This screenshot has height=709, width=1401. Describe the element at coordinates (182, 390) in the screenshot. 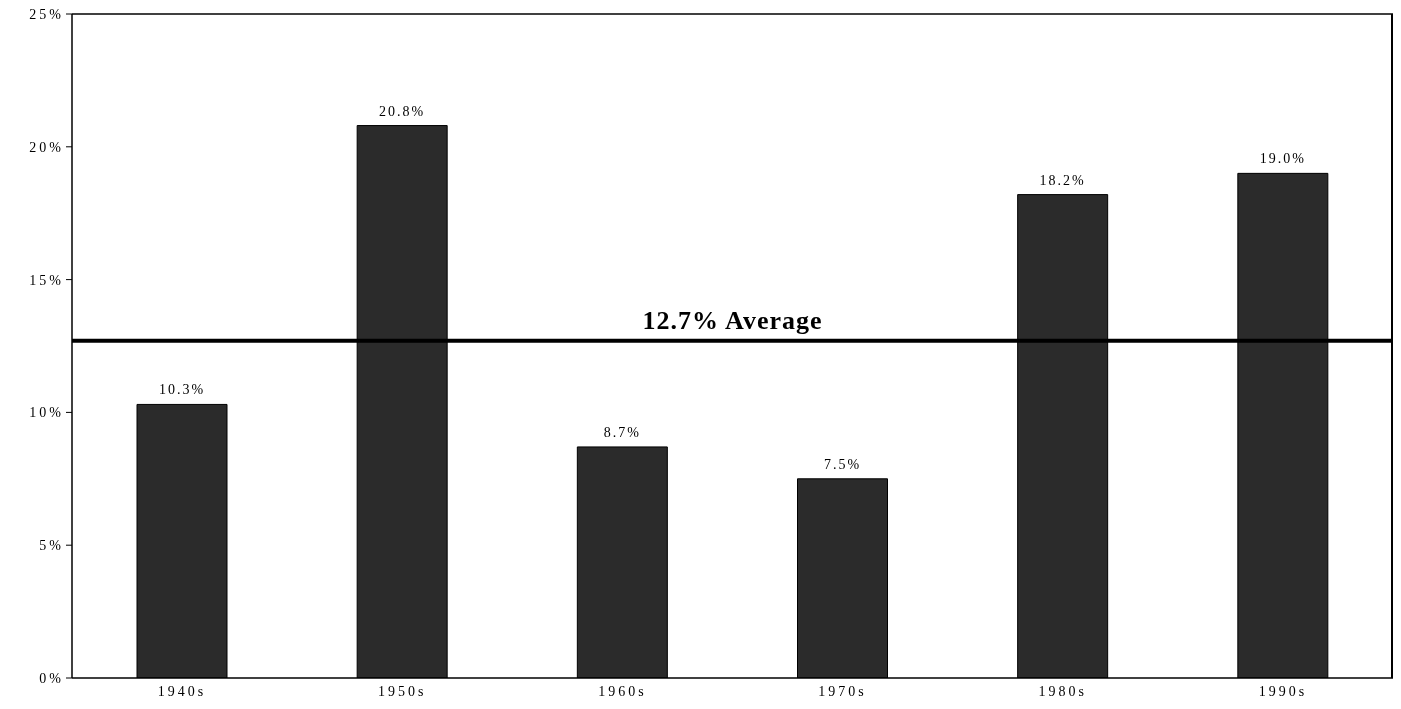

I see `data-label: 10.3%` at that location.